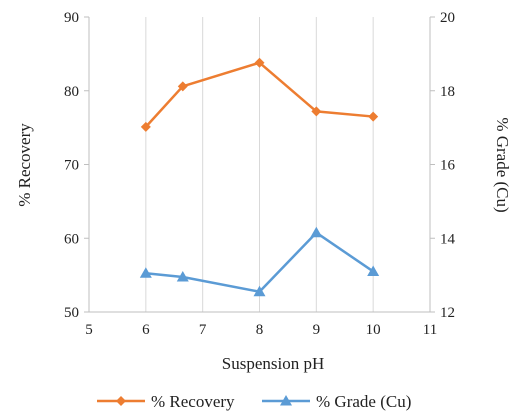 Image resolution: width=513 pixels, height=414 pixels. I want to click on y2-tick-label: 20, so click(447, 18).